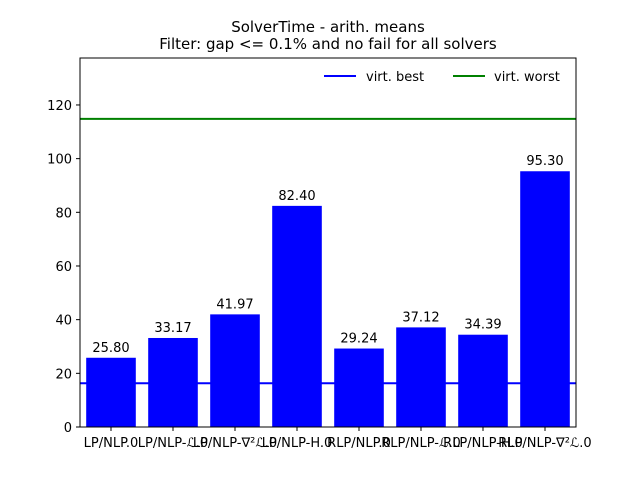 Image resolution: width=640 pixels, height=480 pixels. I want to click on data-label-6: 34.39, so click(482, 325).